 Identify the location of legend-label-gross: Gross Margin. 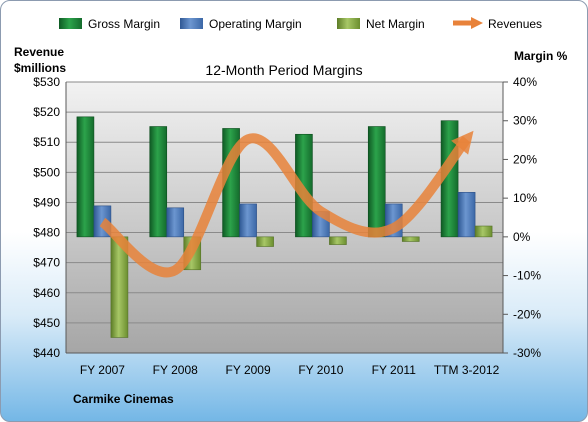
(124, 24).